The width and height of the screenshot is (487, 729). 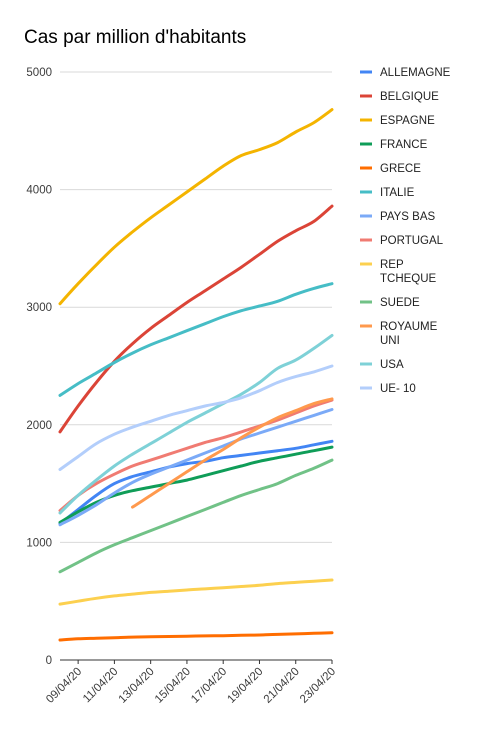 What do you see at coordinates (39, 73) in the screenshot?
I see `y-tick-label: 5000` at bounding box center [39, 73].